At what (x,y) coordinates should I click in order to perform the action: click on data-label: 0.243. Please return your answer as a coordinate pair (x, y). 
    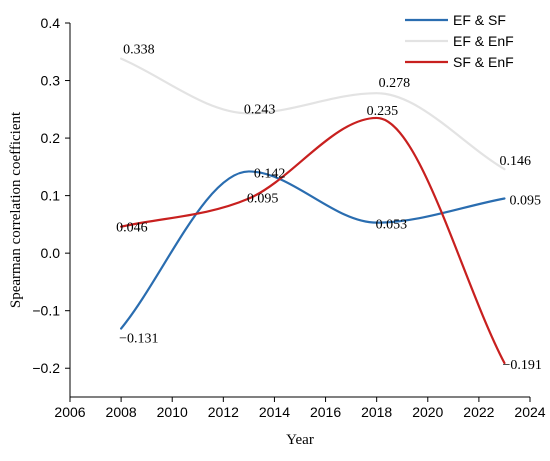
    Looking at the image, I should click on (260, 109).